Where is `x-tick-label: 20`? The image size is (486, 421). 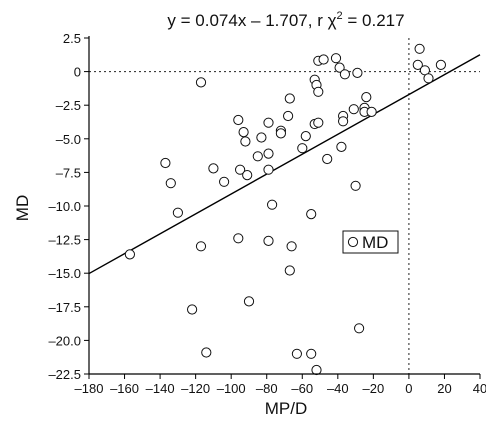 x-tick-label: 20 is located at coordinates (444, 388).